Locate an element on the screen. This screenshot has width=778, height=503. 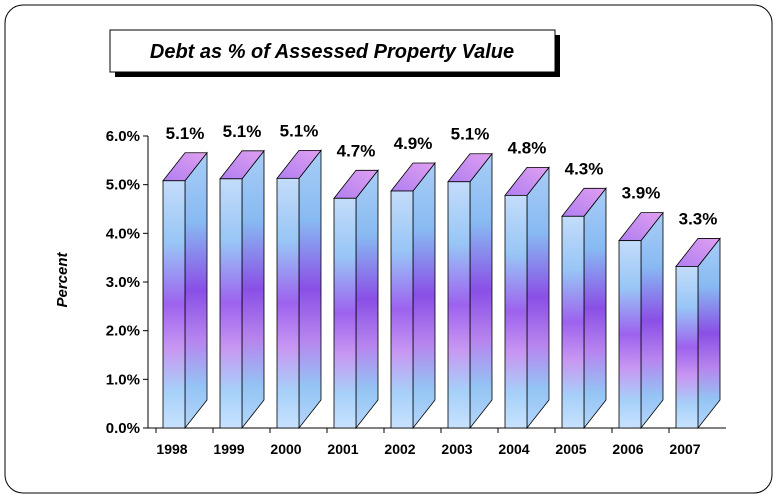
value-label: 4.9% is located at coordinates (413, 143).